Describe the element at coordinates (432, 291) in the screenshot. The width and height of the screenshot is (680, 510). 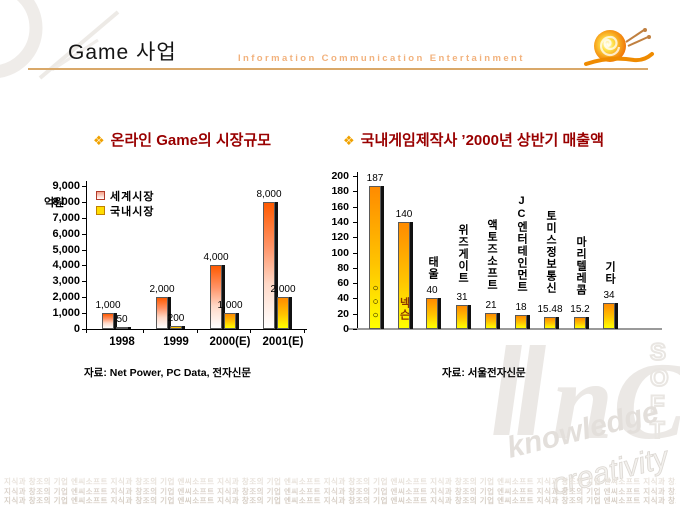
I see `revenue-value-label: 40` at that location.